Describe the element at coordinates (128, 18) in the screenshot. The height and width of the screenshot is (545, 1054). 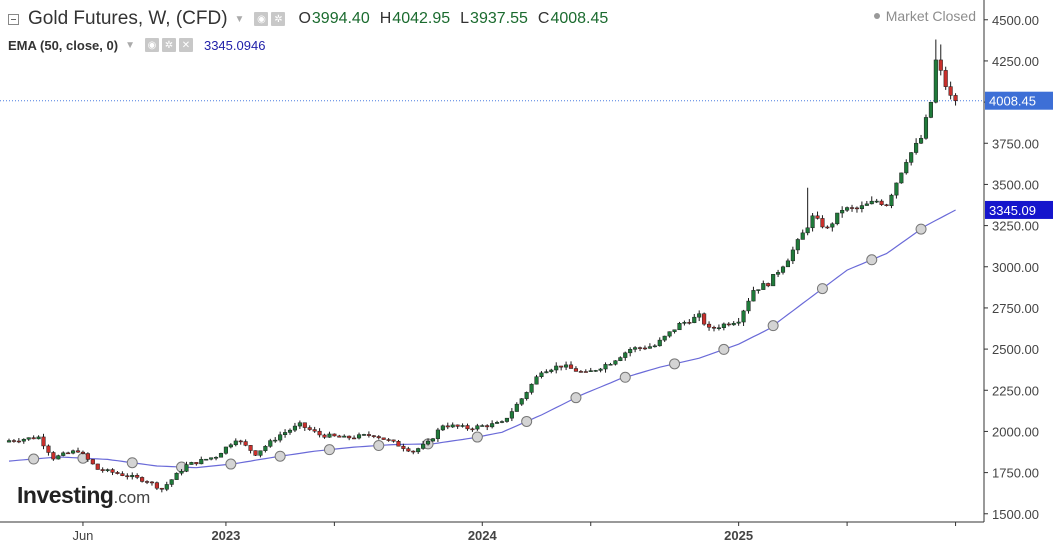
I see `instrument-title: Gold Futures, W, (CFD)` at that location.